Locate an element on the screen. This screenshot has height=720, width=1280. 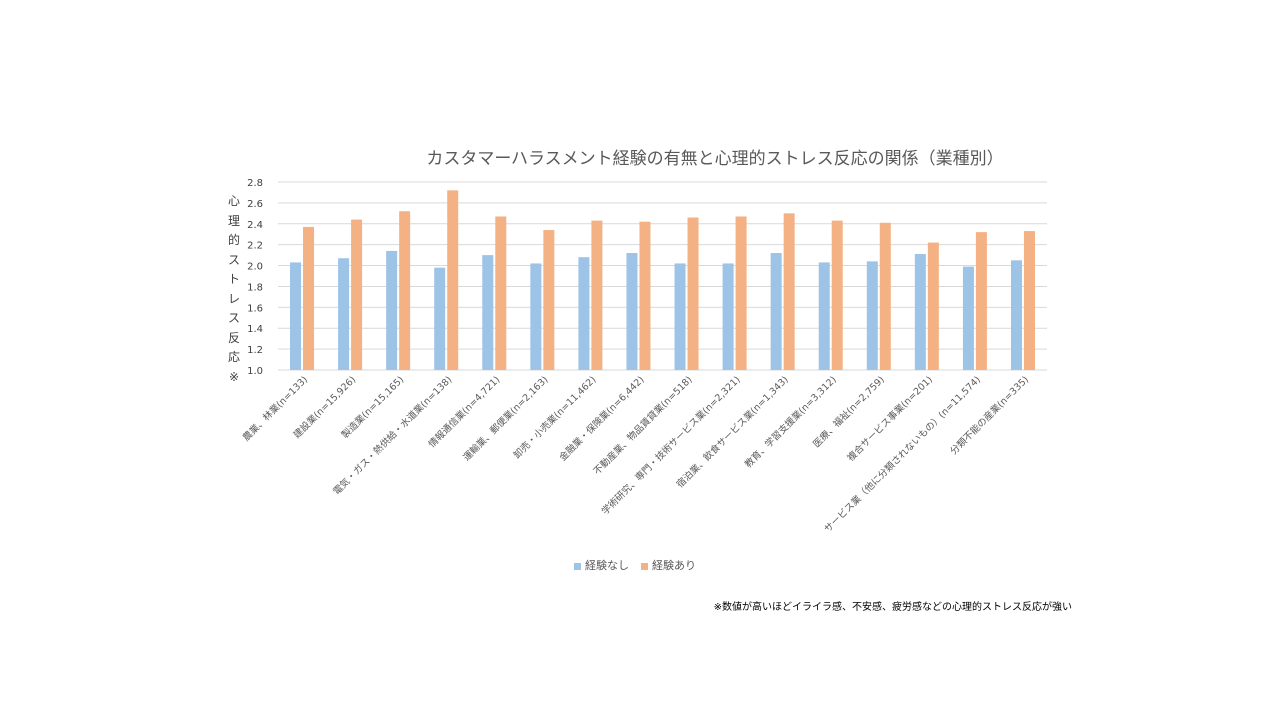
y-axis-label-char: 心 is located at coordinates (233, 201).